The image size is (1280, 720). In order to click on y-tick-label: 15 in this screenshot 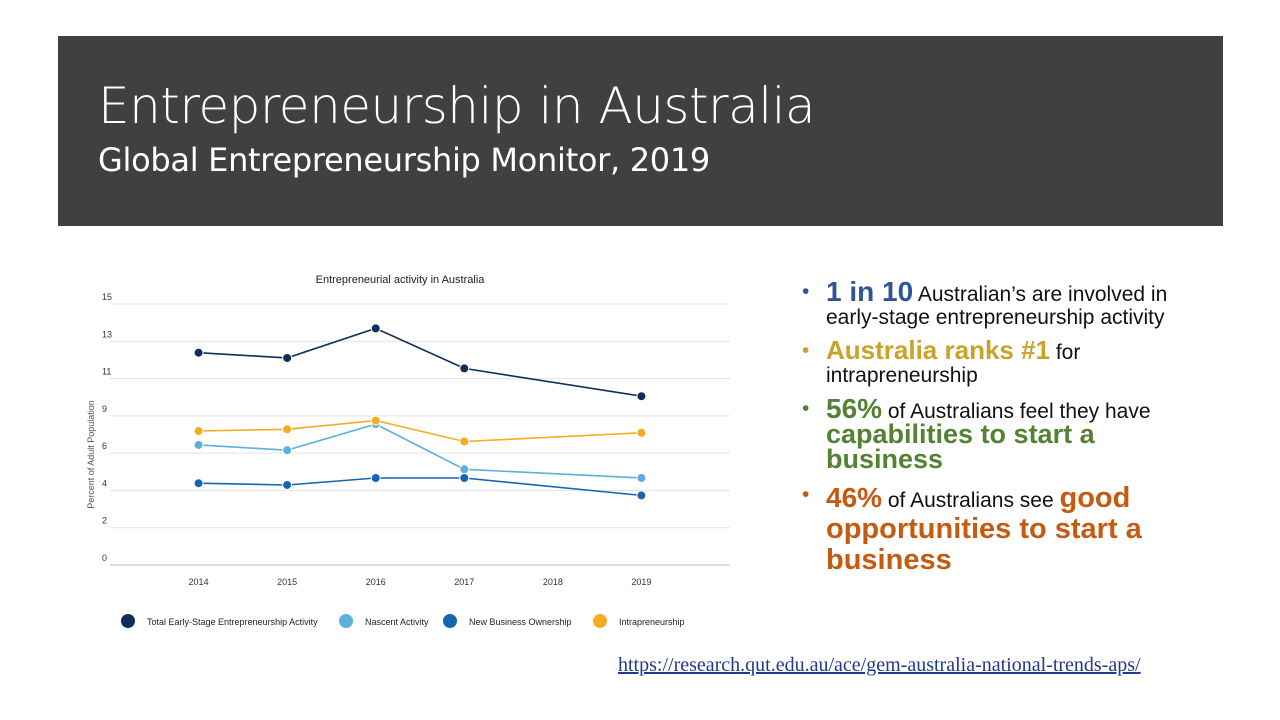, I will do `click(107, 297)`.